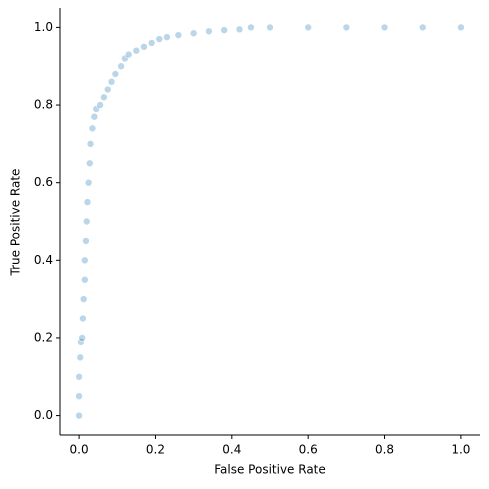 The width and height of the screenshot is (489, 489). What do you see at coordinates (43, 415) in the screenshot?
I see `y-tick-label: 0.0` at bounding box center [43, 415].